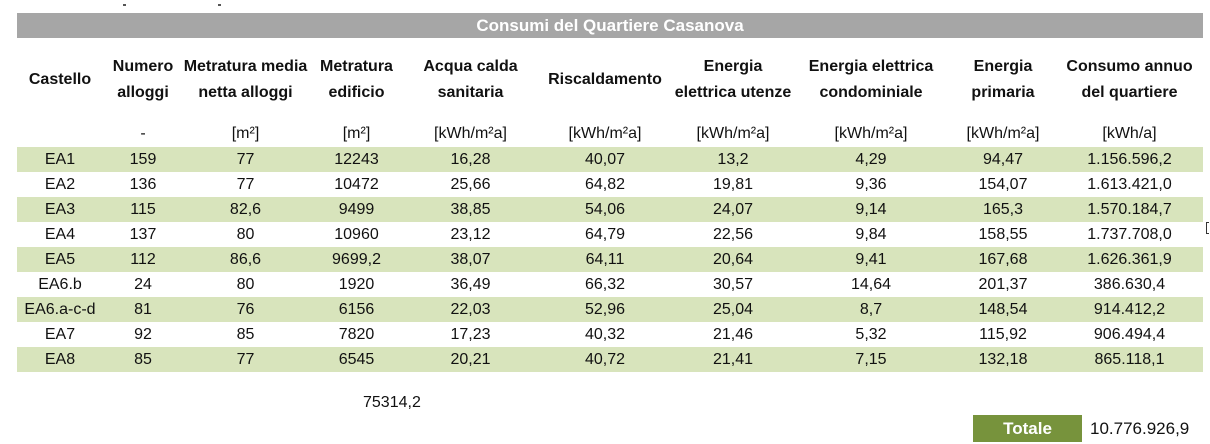 Image resolution: width=1210 pixels, height=444 pixels. What do you see at coordinates (1003, 184) in the screenshot?
I see `table-cell: 154,07` at bounding box center [1003, 184].